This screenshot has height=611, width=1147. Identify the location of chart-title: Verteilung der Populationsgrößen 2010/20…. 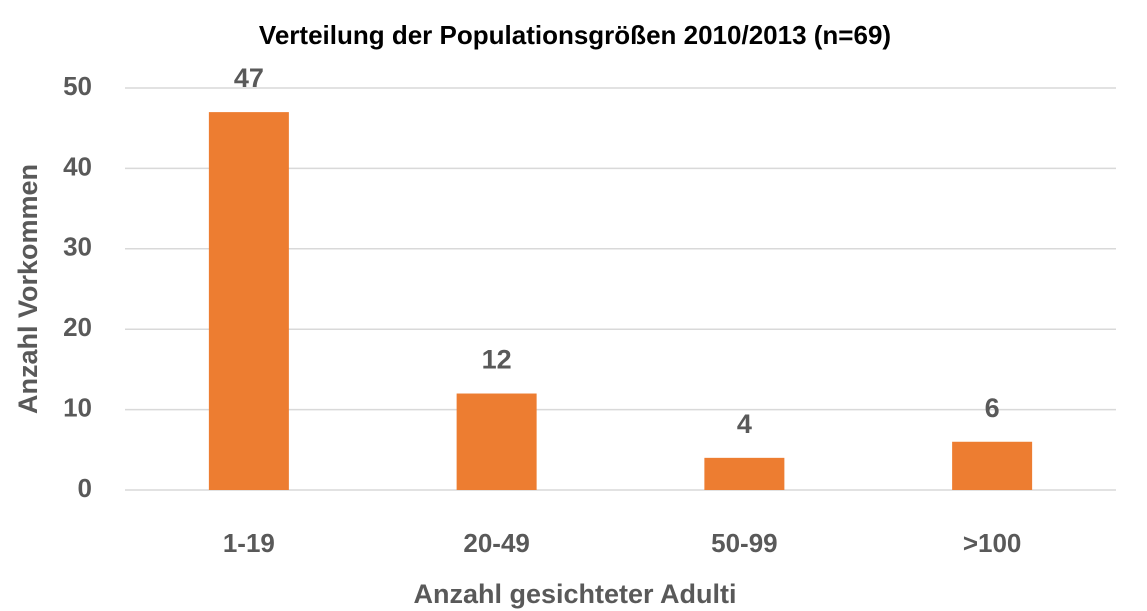
(575, 35).